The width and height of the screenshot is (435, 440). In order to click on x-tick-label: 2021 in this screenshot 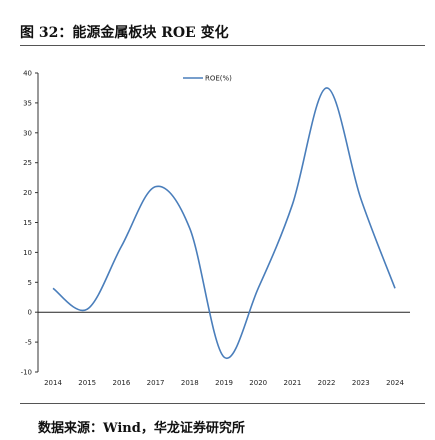, I will do `click(292, 383)`.